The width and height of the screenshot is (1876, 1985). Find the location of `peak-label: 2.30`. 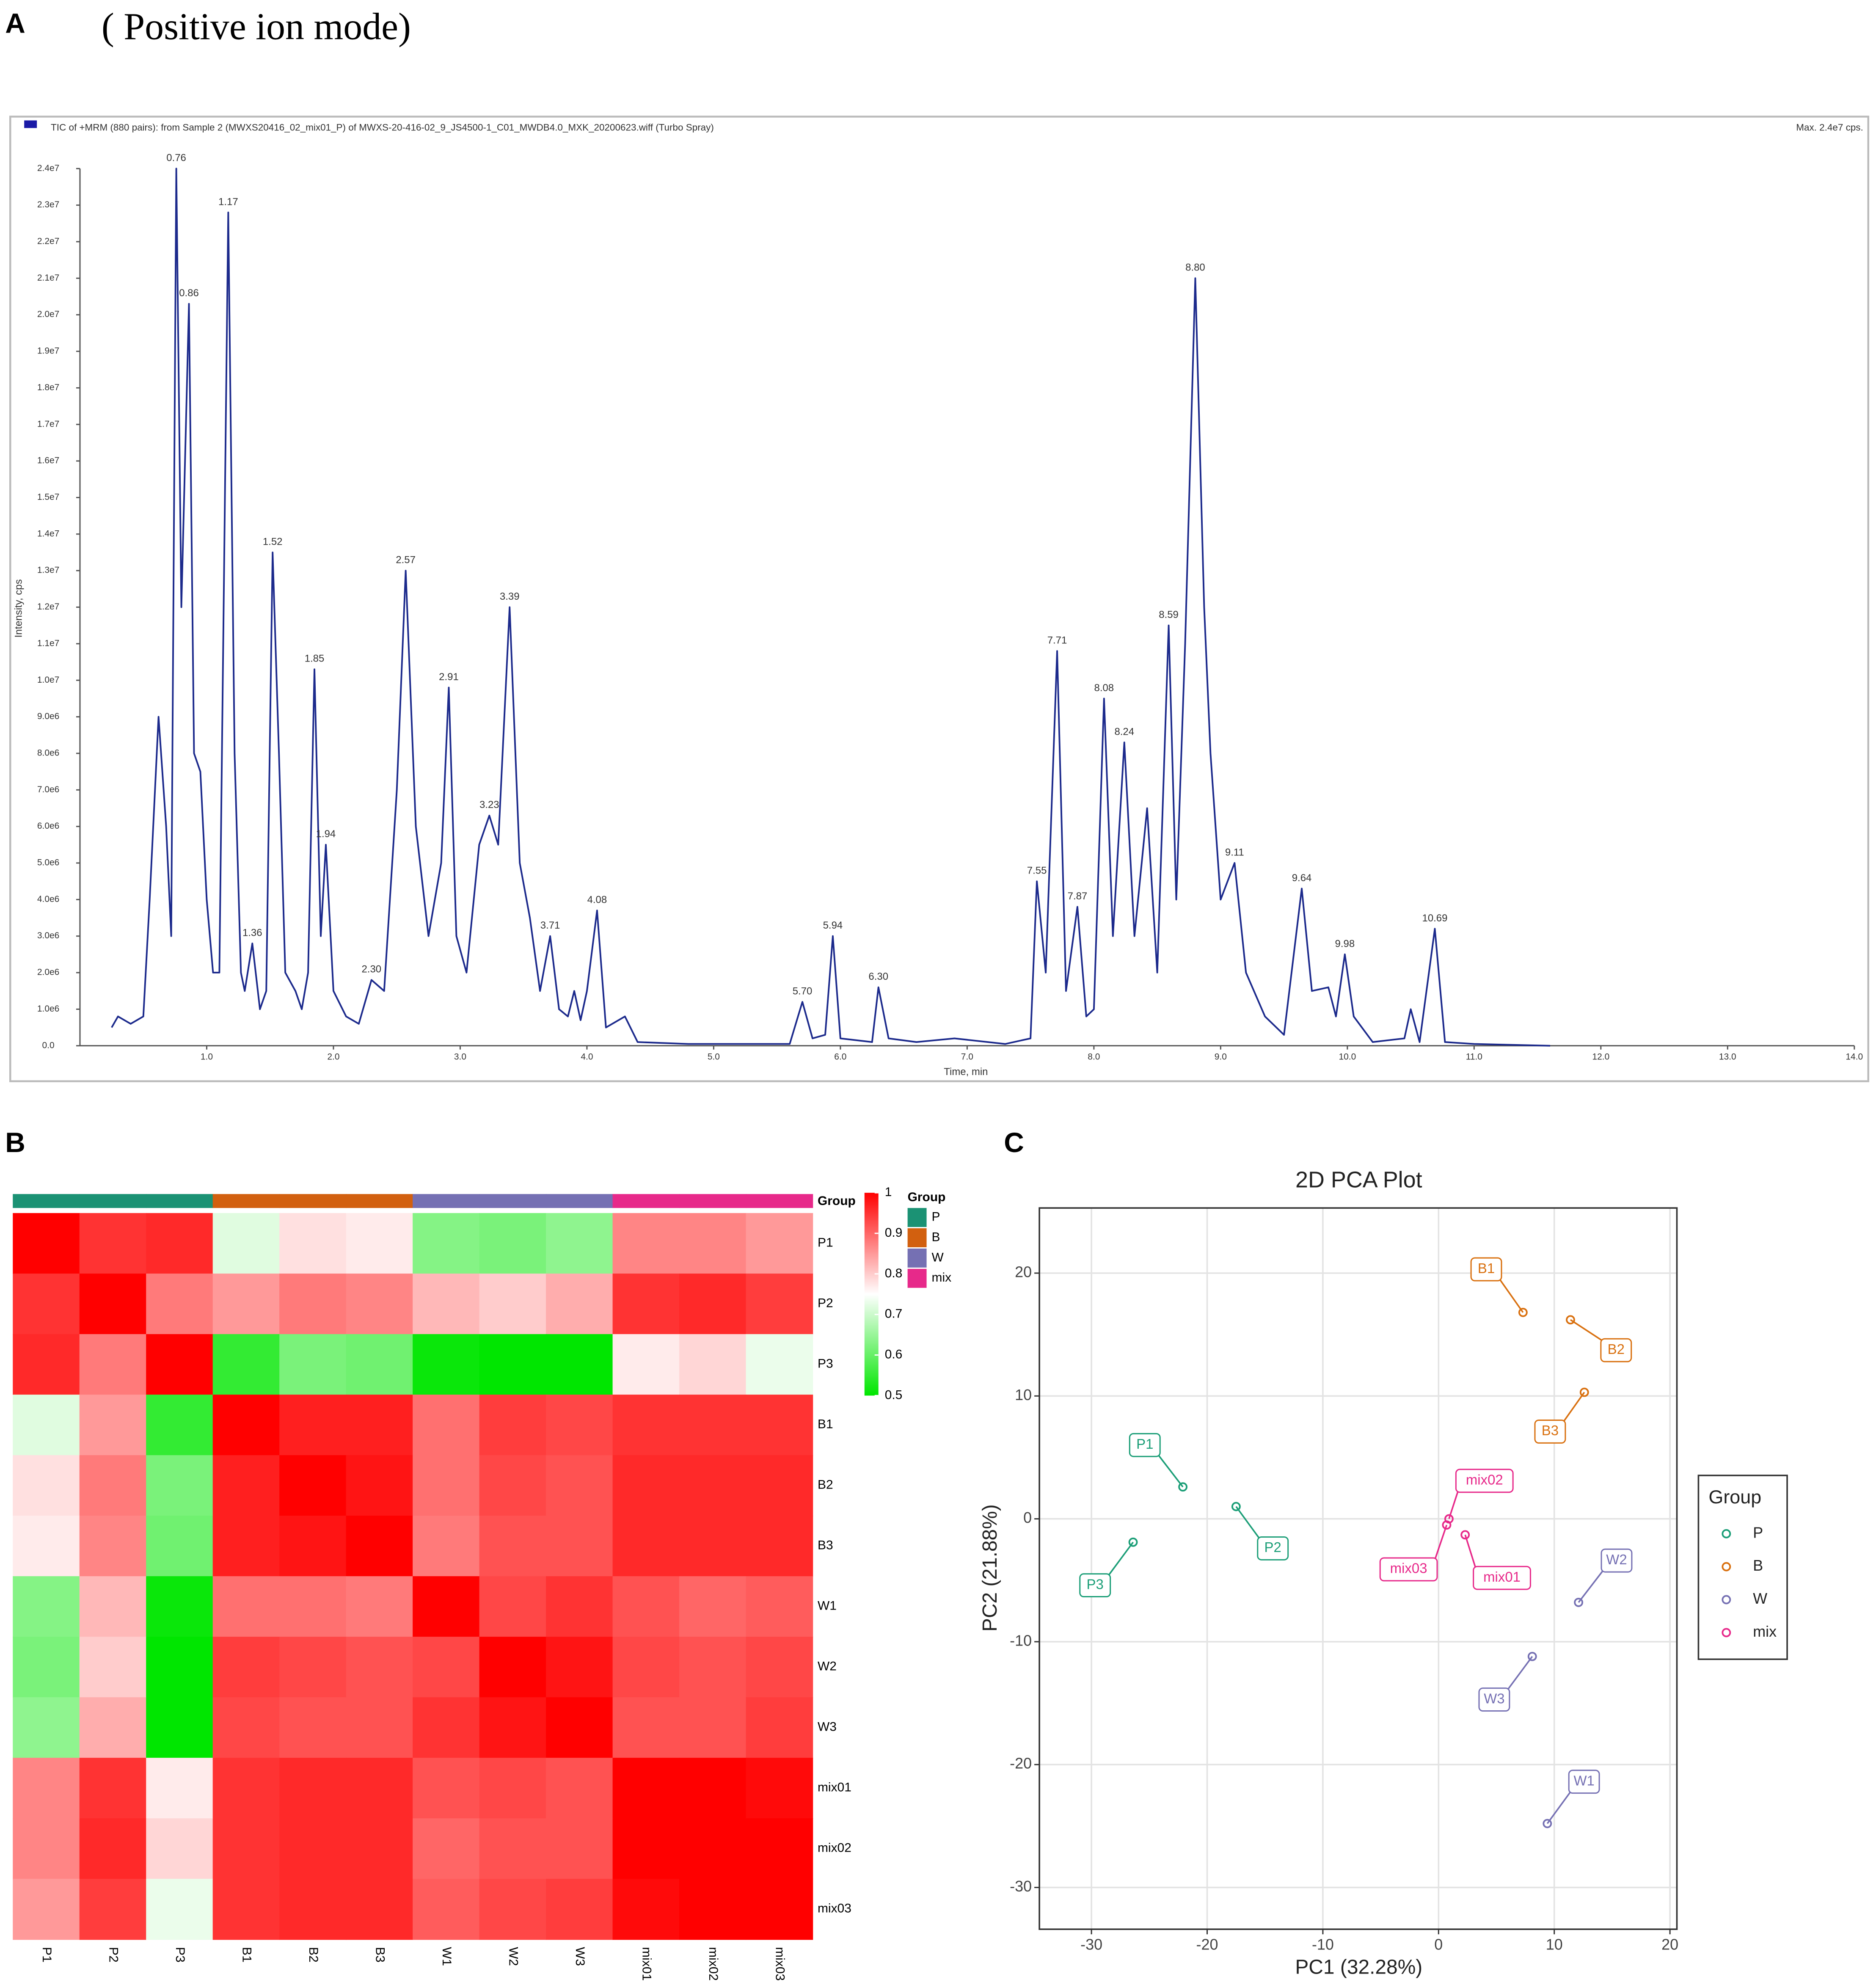

peak-label: 2.30 is located at coordinates (371, 969).